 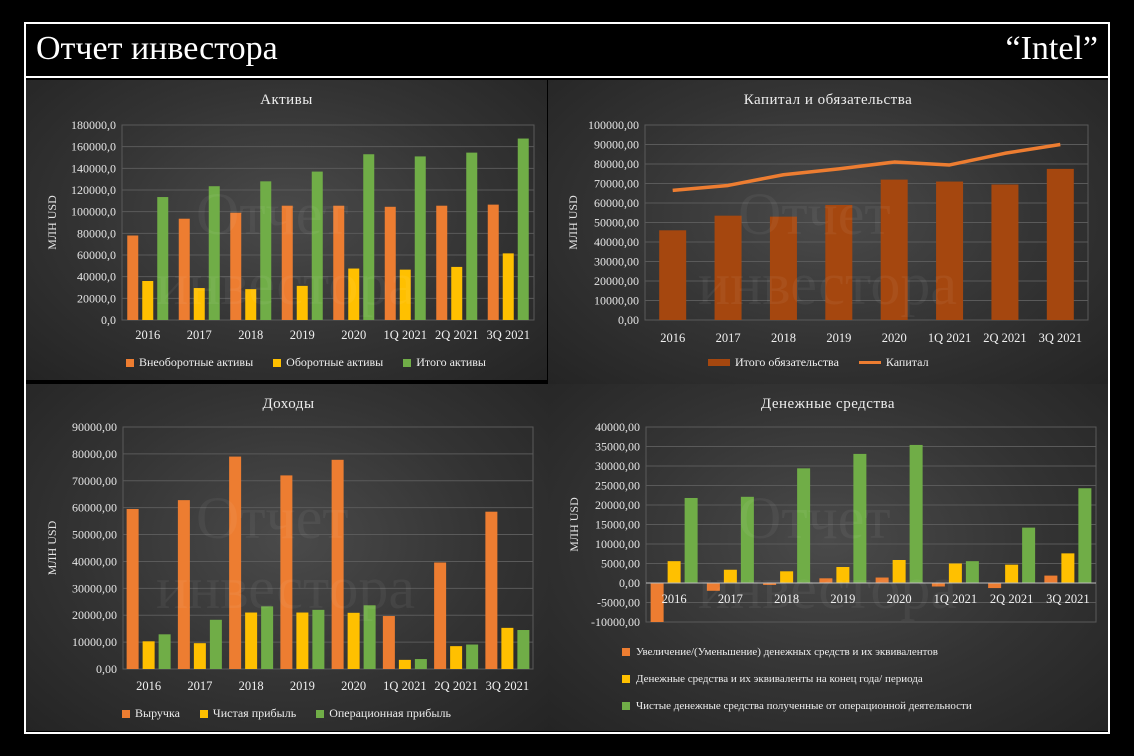 I want to click on y-tick-label: 140000,0, so click(x=93, y=168).